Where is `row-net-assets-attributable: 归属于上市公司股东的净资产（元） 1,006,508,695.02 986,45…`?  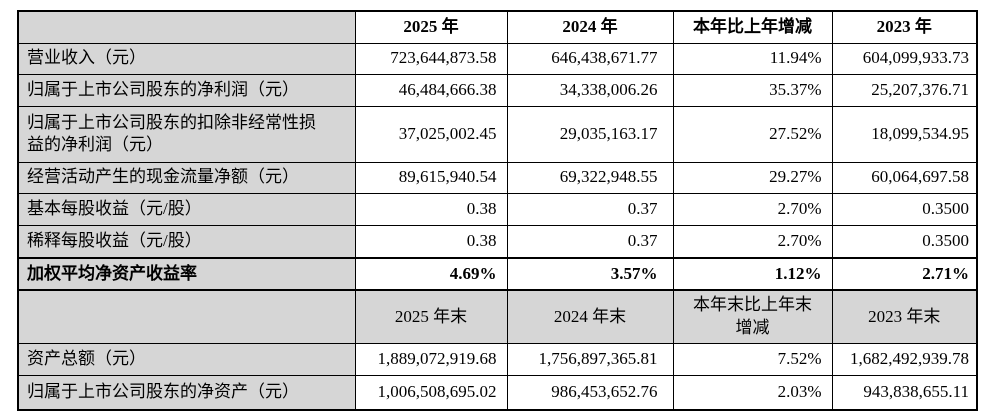 row-net-assets-attributable: 归属于上市公司股东的净资产（元） 1,006,508,695.02 986,45… is located at coordinates (497, 392).